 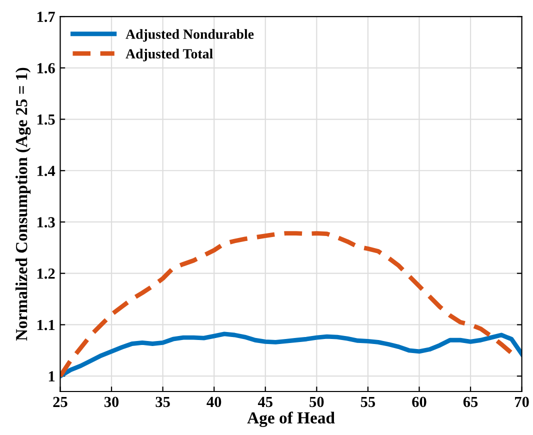 I want to click on y-tick-label: 1.7, so click(x=46, y=17).